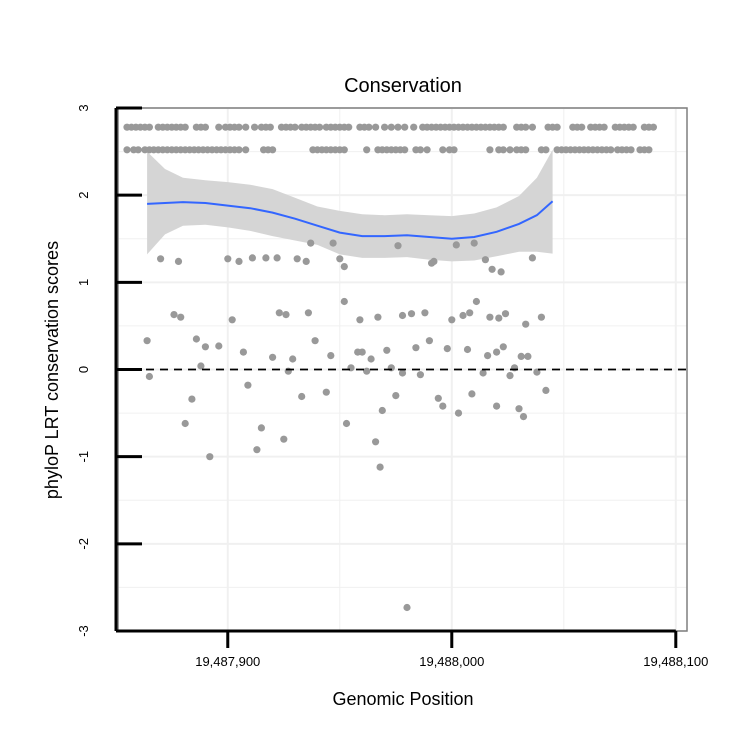  What do you see at coordinates (83, 631) in the screenshot?
I see `y-tick-label: -3` at bounding box center [83, 631].